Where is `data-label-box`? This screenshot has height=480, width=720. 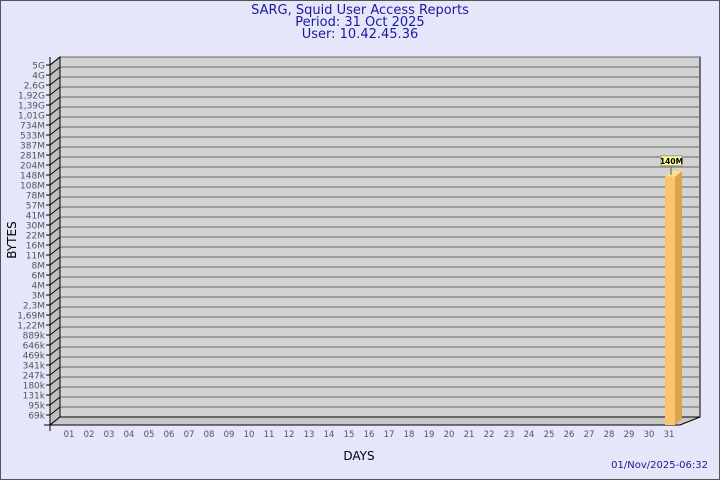 data-label-box is located at coordinates (671, 161).